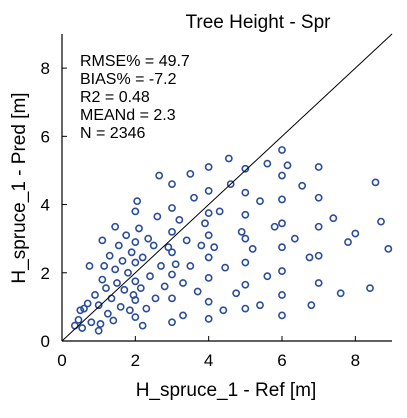 The width and height of the screenshot is (407, 418). I want to click on x-tick-layer: 0 2 4 6 8, so click(208, 353).